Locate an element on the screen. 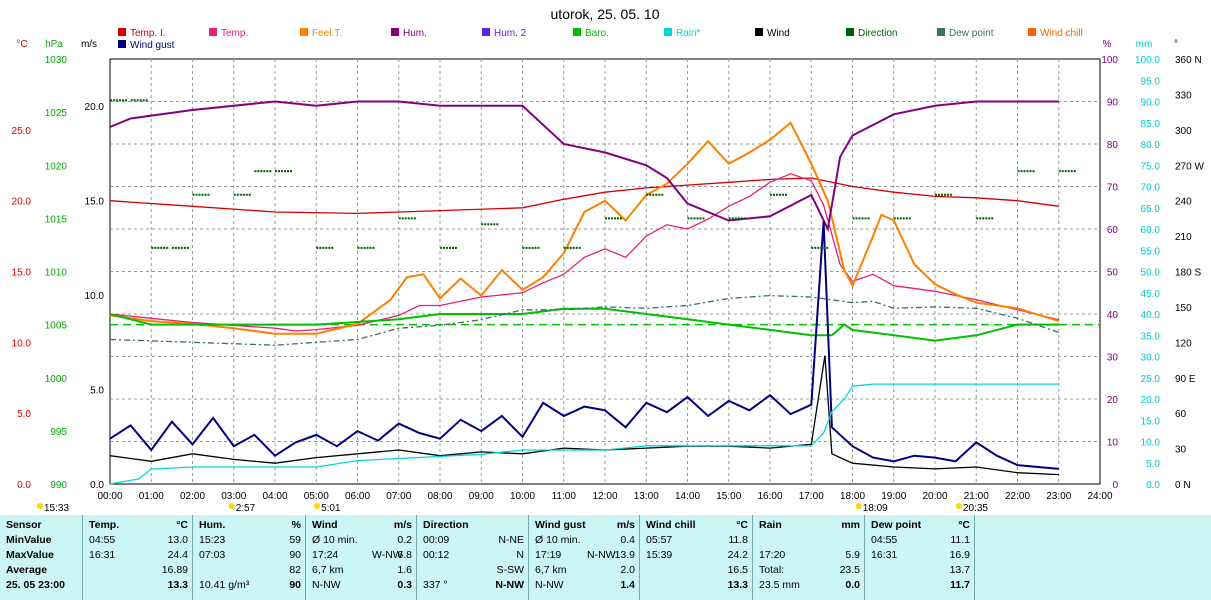 This screenshot has height=600, width=1211. gust-current-dir: N-NW is located at coordinates (549, 585).